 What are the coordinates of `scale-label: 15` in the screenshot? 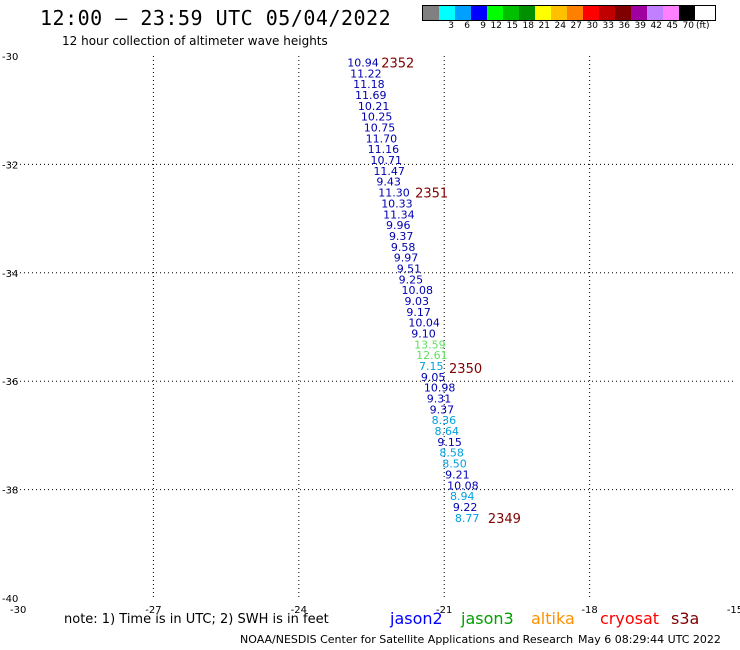 It's located at (512, 26).